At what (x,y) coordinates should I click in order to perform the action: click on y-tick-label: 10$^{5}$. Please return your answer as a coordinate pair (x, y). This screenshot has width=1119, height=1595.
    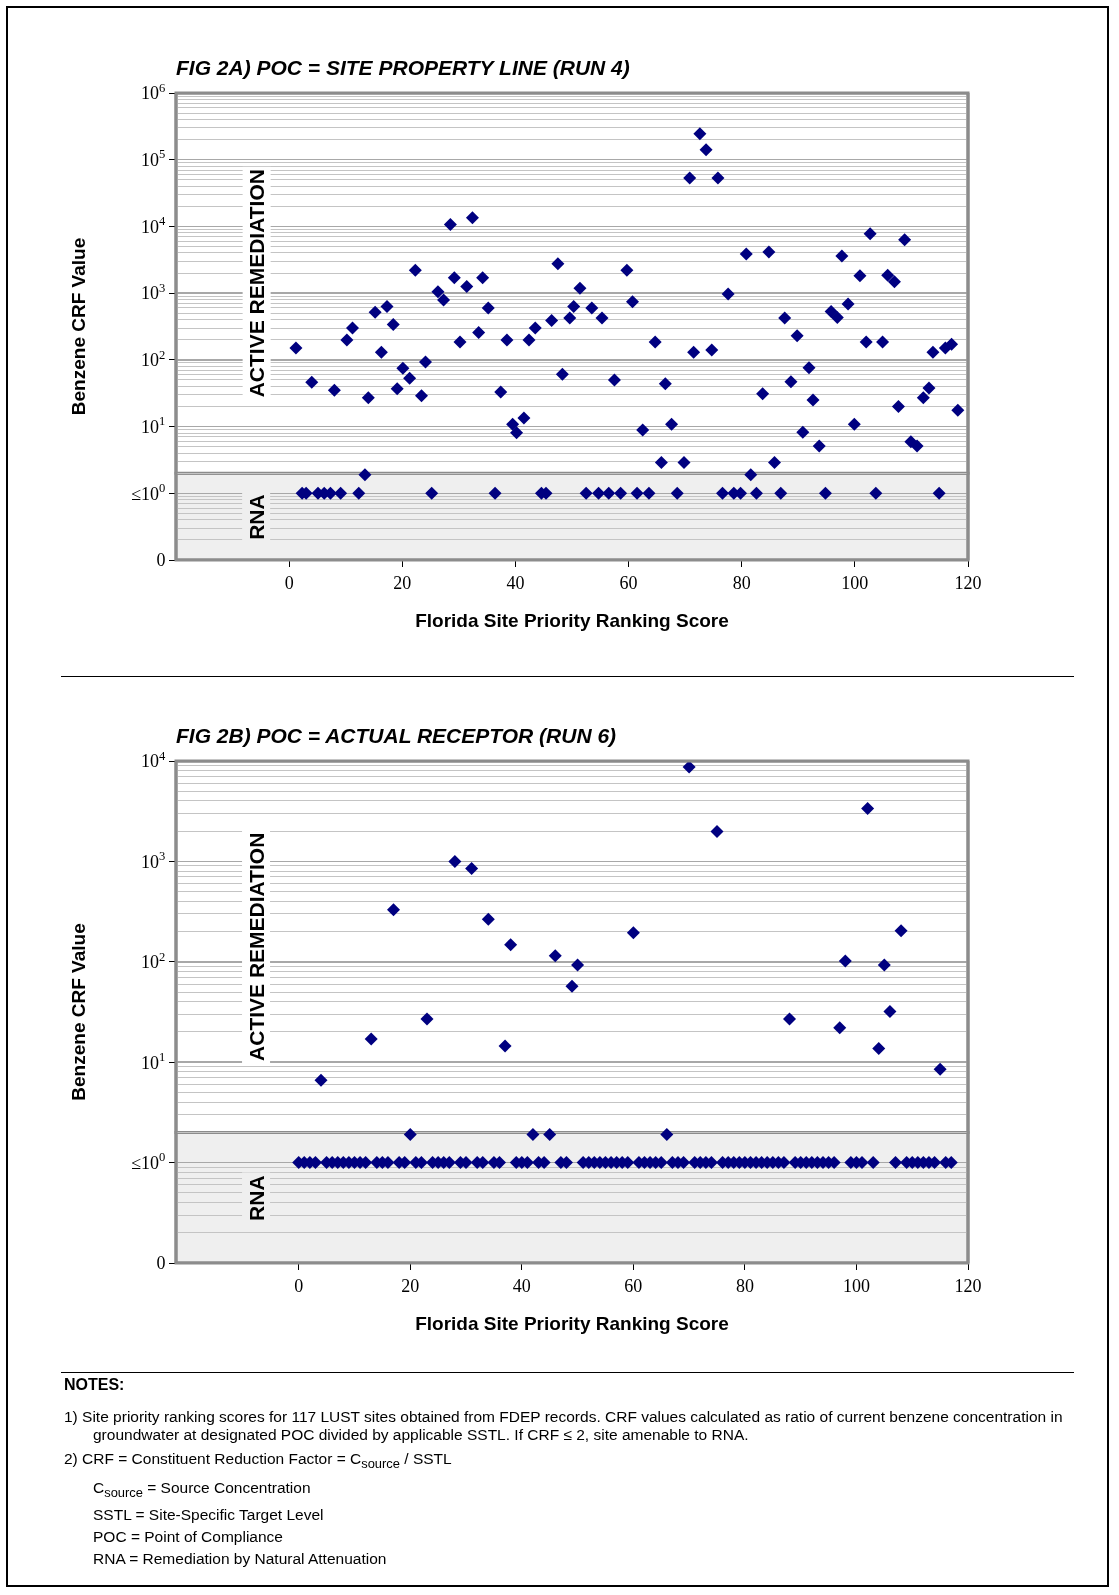
    Looking at the image, I should click on (153, 159).